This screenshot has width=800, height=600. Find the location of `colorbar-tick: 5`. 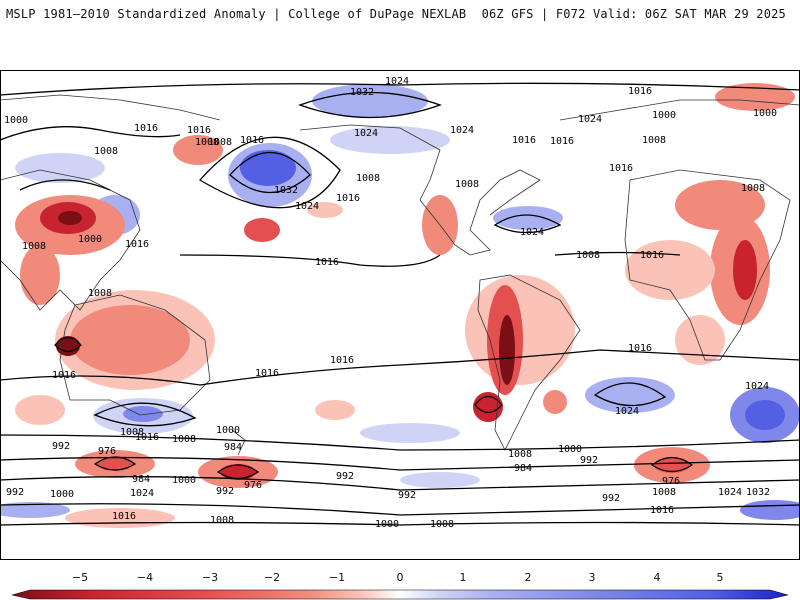

colorbar-tick: 5 is located at coordinates (720, 577).